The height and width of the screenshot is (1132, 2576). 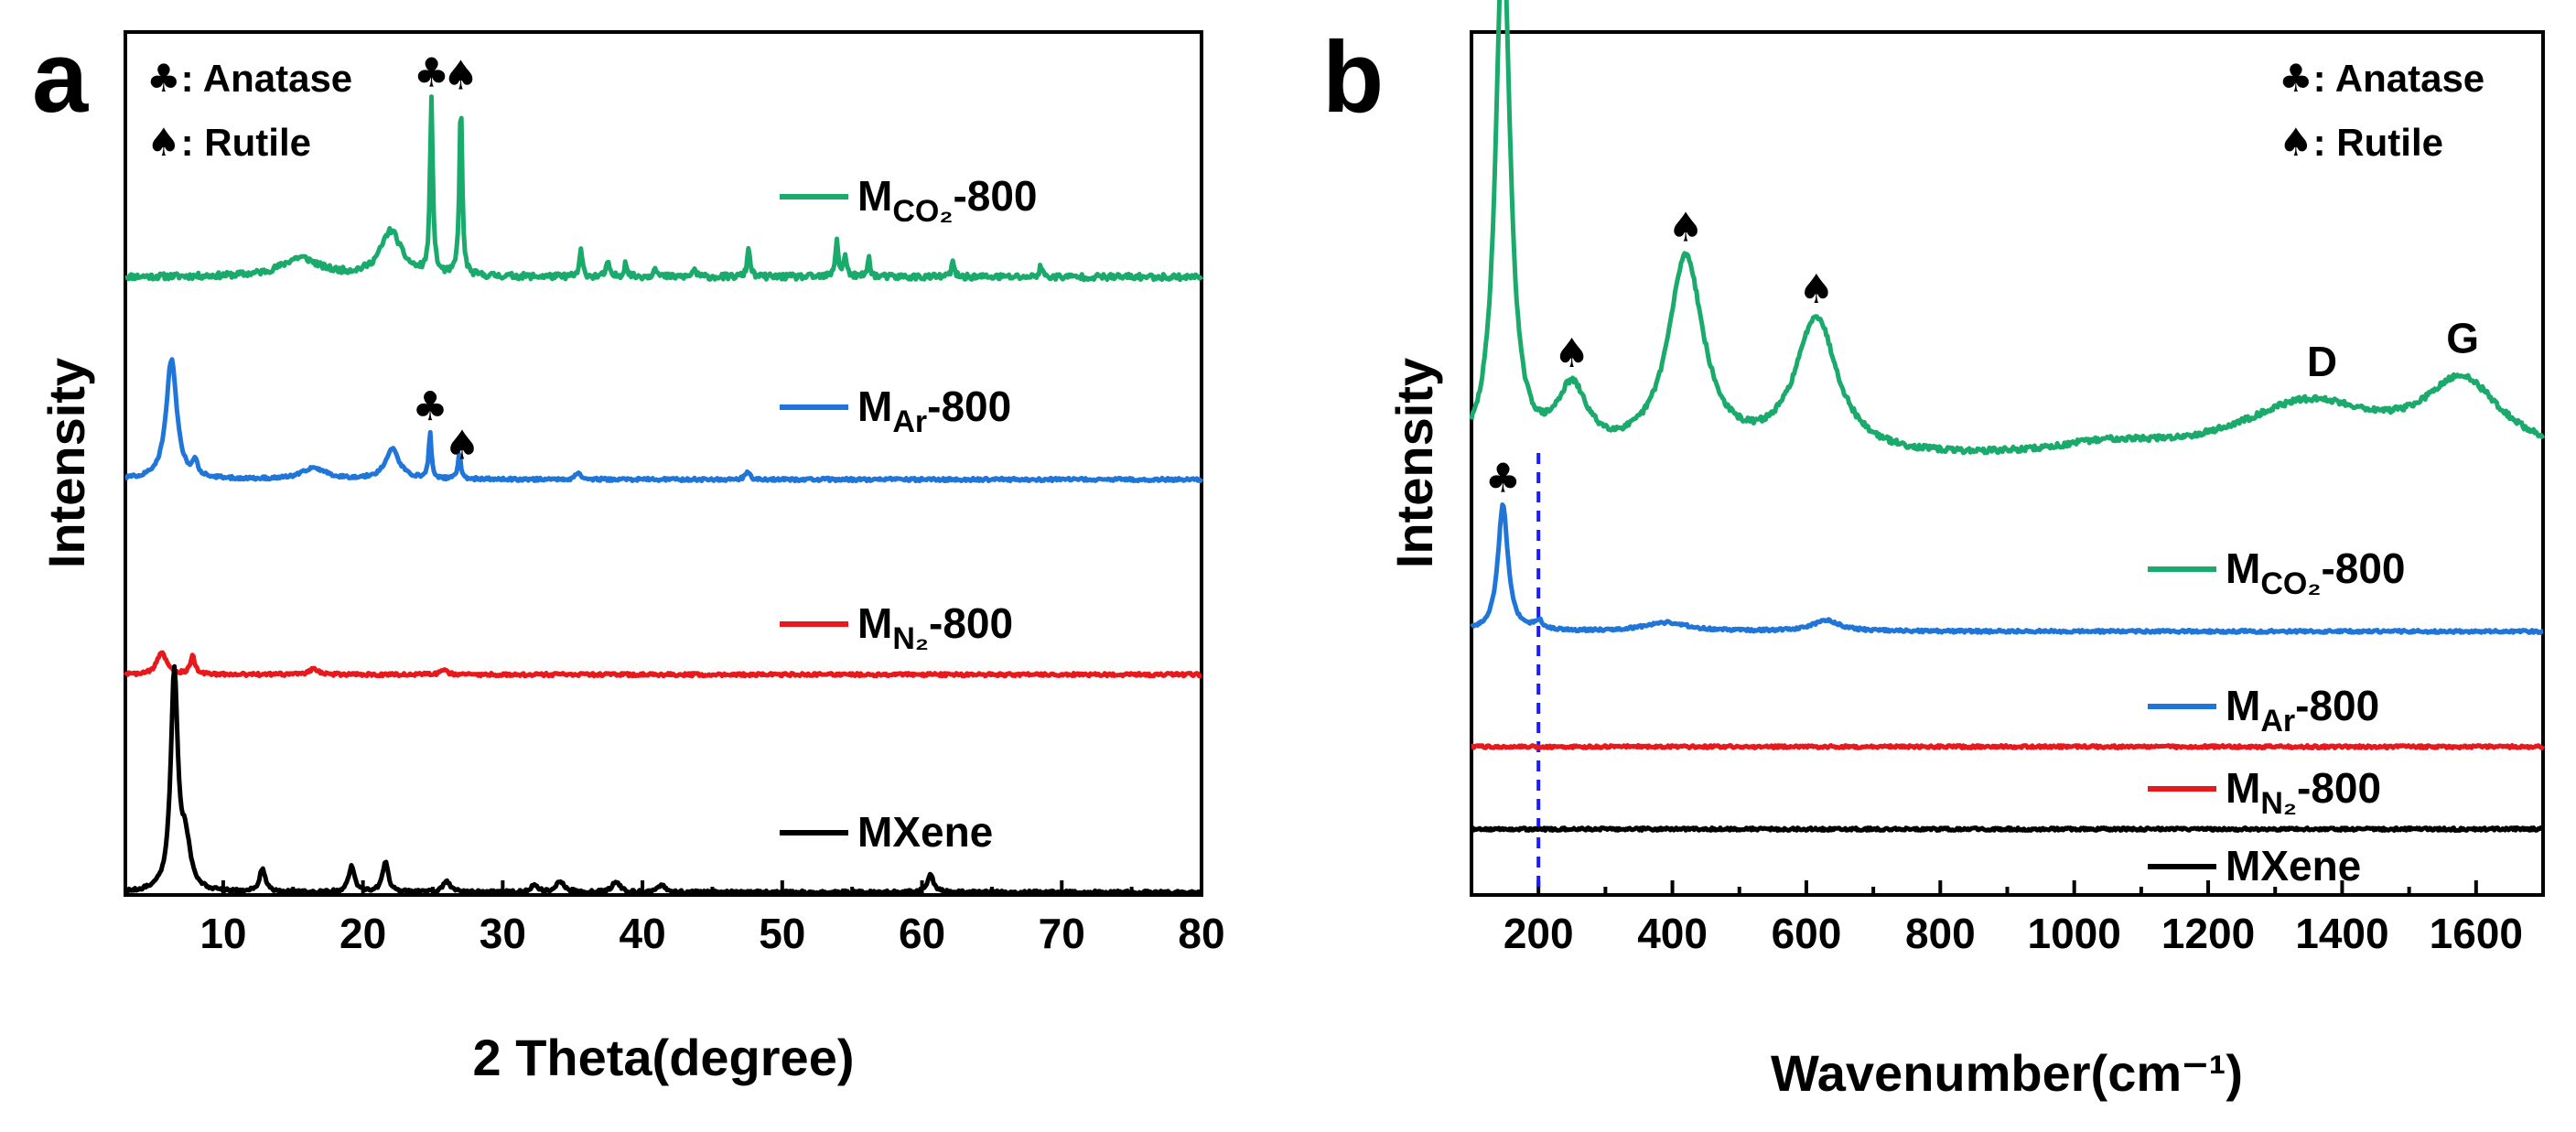 I want to click on panel-a-y-axis-title: Intensity, so click(x=66, y=463).